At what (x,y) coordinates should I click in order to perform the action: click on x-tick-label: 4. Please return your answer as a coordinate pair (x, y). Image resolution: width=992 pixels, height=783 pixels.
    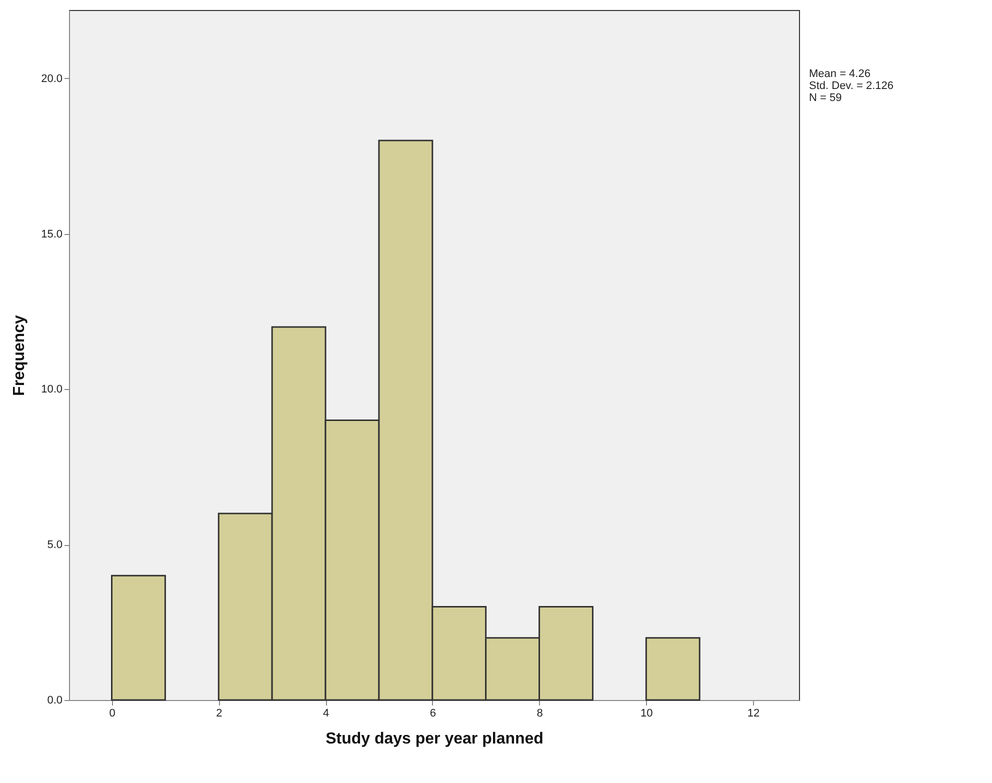
    Looking at the image, I should click on (326, 714).